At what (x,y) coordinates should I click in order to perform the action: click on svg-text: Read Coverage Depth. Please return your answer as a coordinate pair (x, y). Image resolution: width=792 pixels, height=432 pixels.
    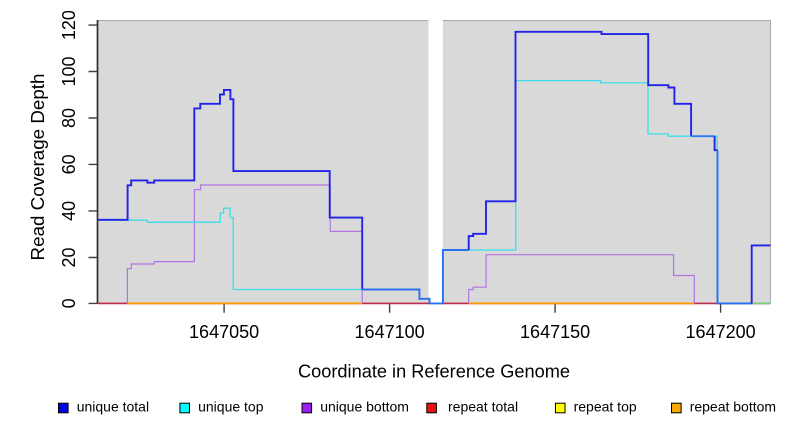
    Looking at the image, I should click on (37, 167).